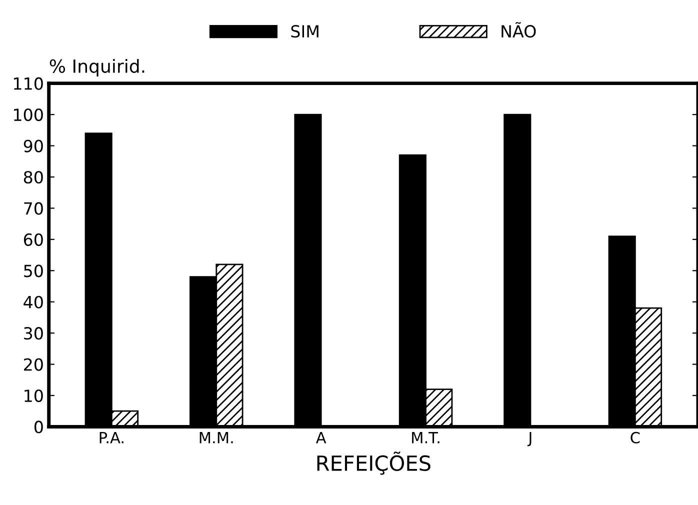  Describe the element at coordinates (33, 333) in the screenshot. I see `y-tick-label: 30` at that location.